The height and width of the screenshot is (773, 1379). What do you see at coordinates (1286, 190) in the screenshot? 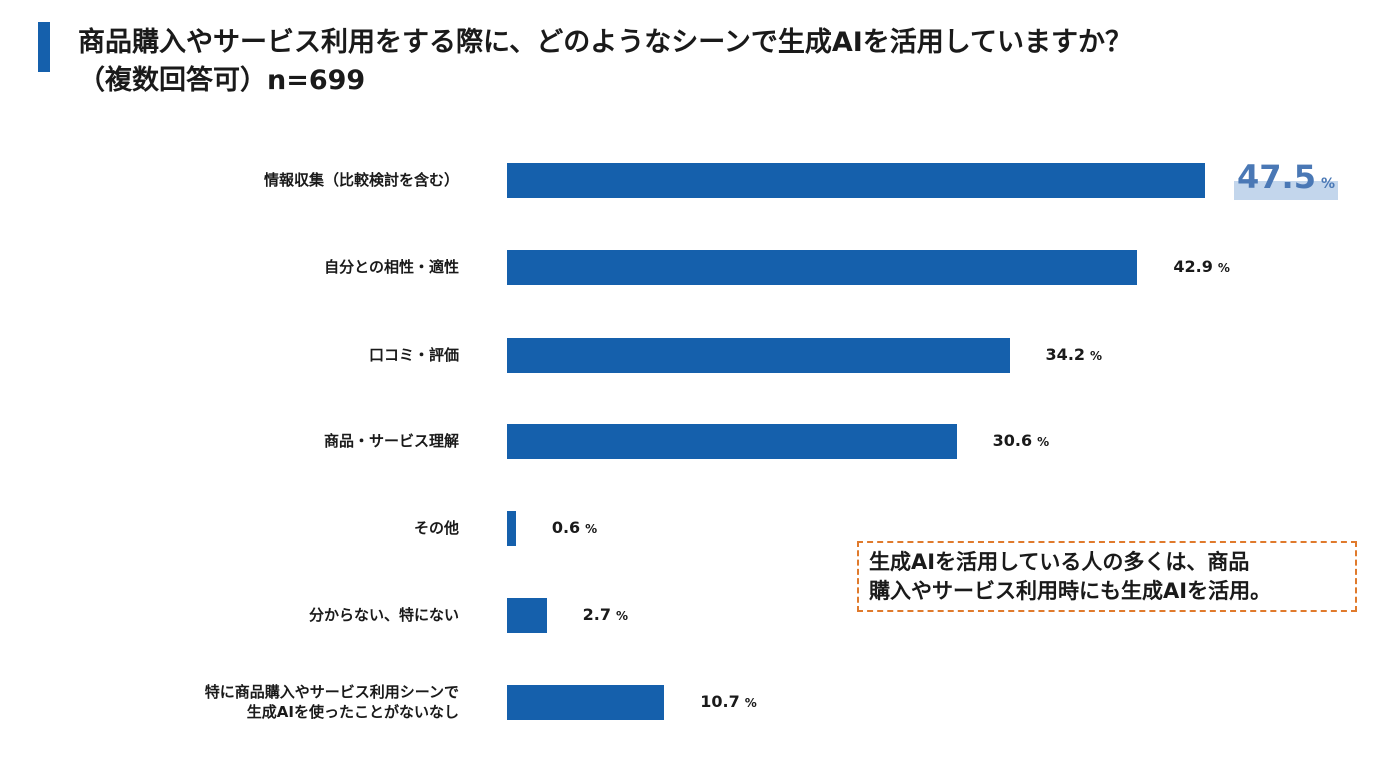
I see `highlight-value-background` at bounding box center [1286, 190].